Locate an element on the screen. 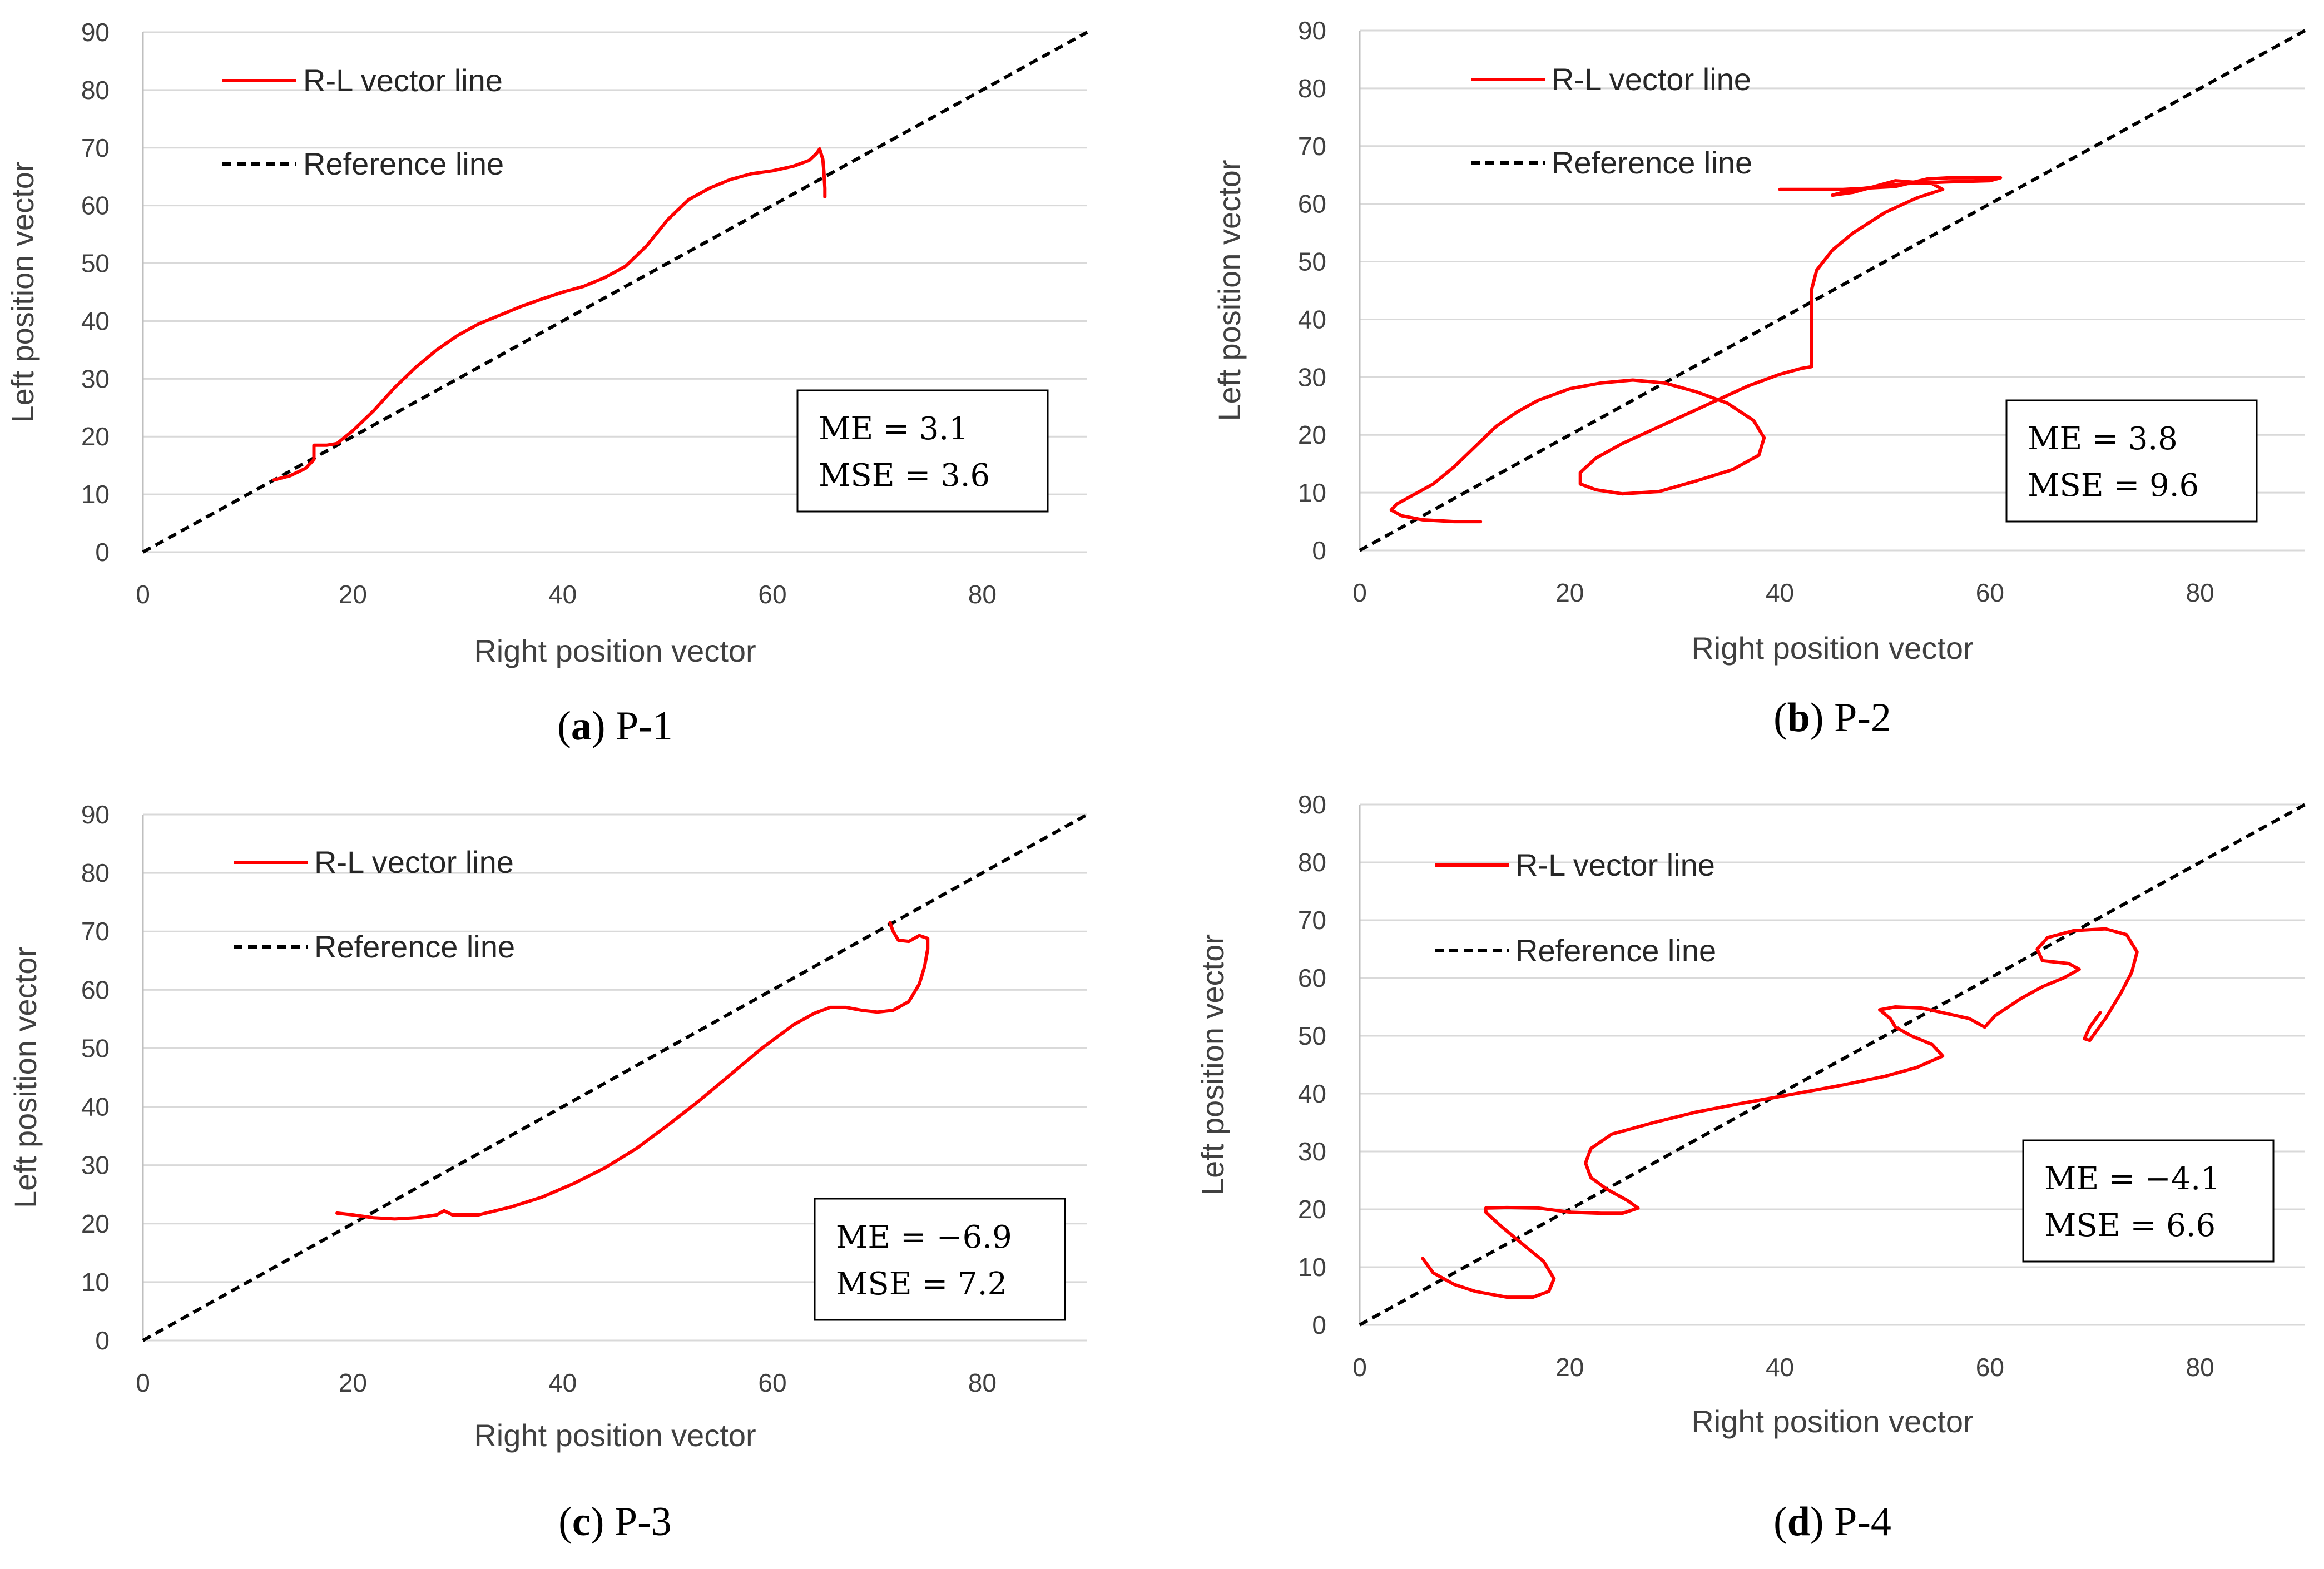 The height and width of the screenshot is (1569, 2324). panel-caption: (d) P-4 is located at coordinates (1832, 1522).